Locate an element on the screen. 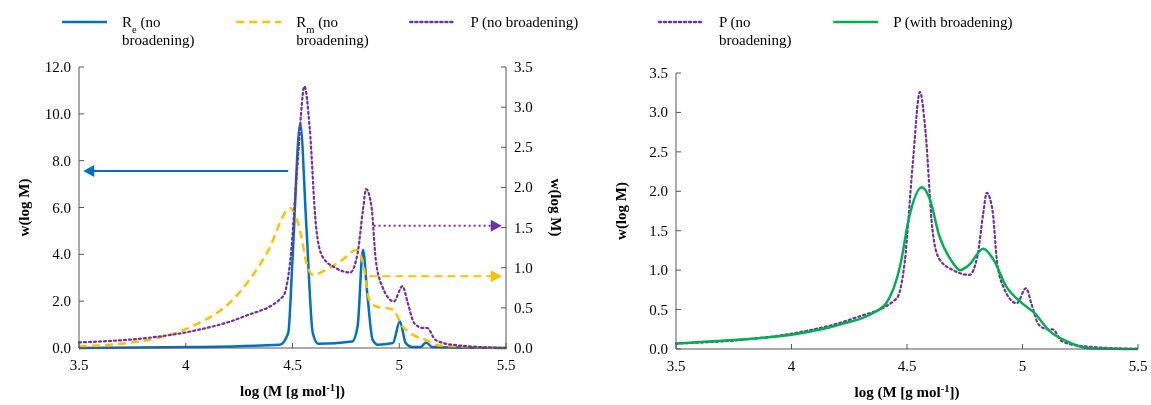 The width and height of the screenshot is (1151, 405). legend-label: R$_{m}$ (no broadening) is located at coordinates (332, 31).